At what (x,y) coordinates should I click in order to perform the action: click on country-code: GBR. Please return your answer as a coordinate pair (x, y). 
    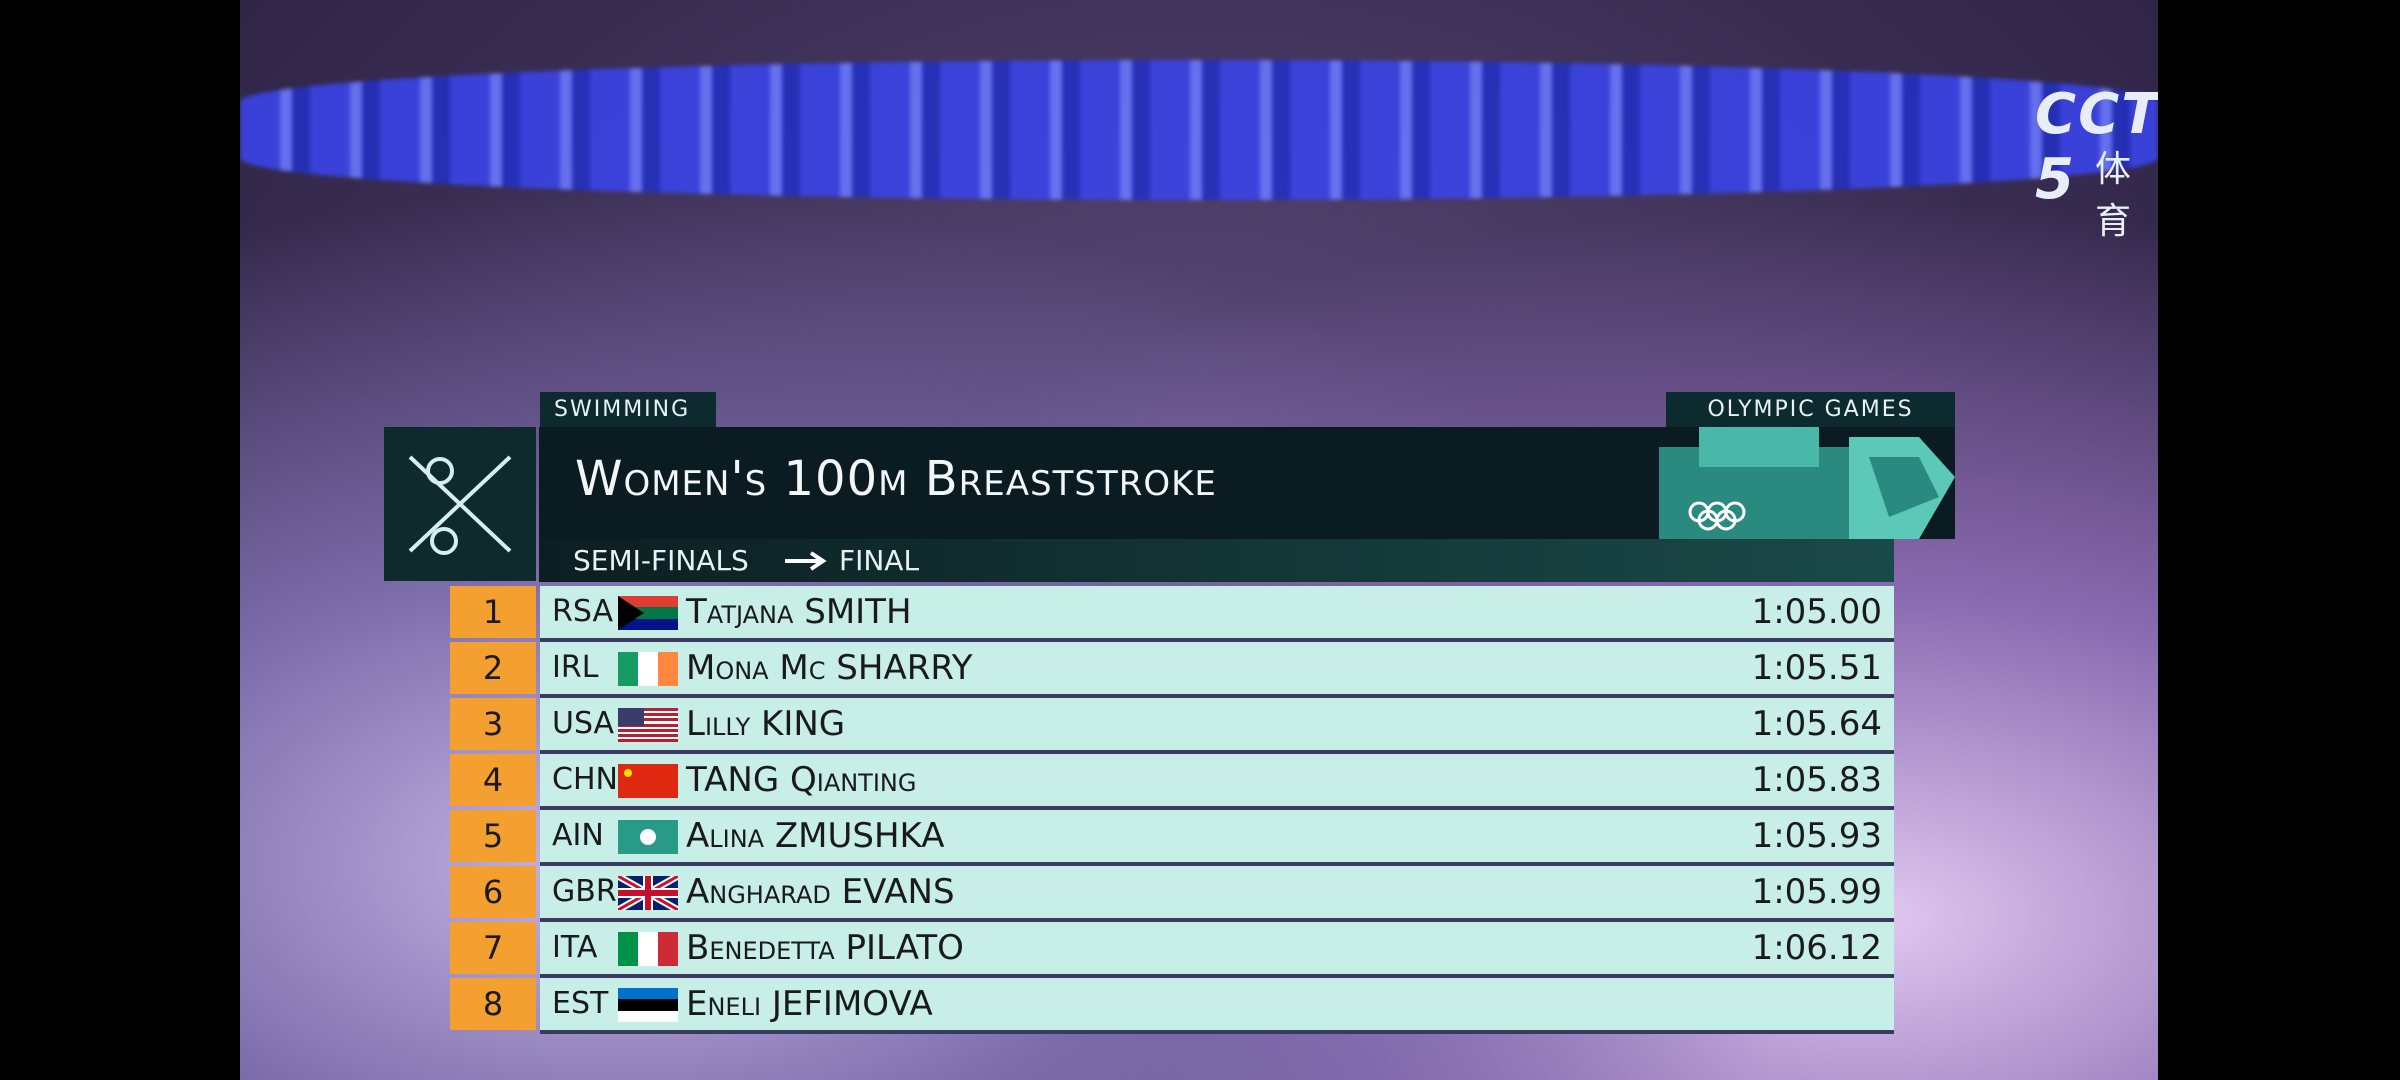
    Looking at the image, I should click on (584, 891).